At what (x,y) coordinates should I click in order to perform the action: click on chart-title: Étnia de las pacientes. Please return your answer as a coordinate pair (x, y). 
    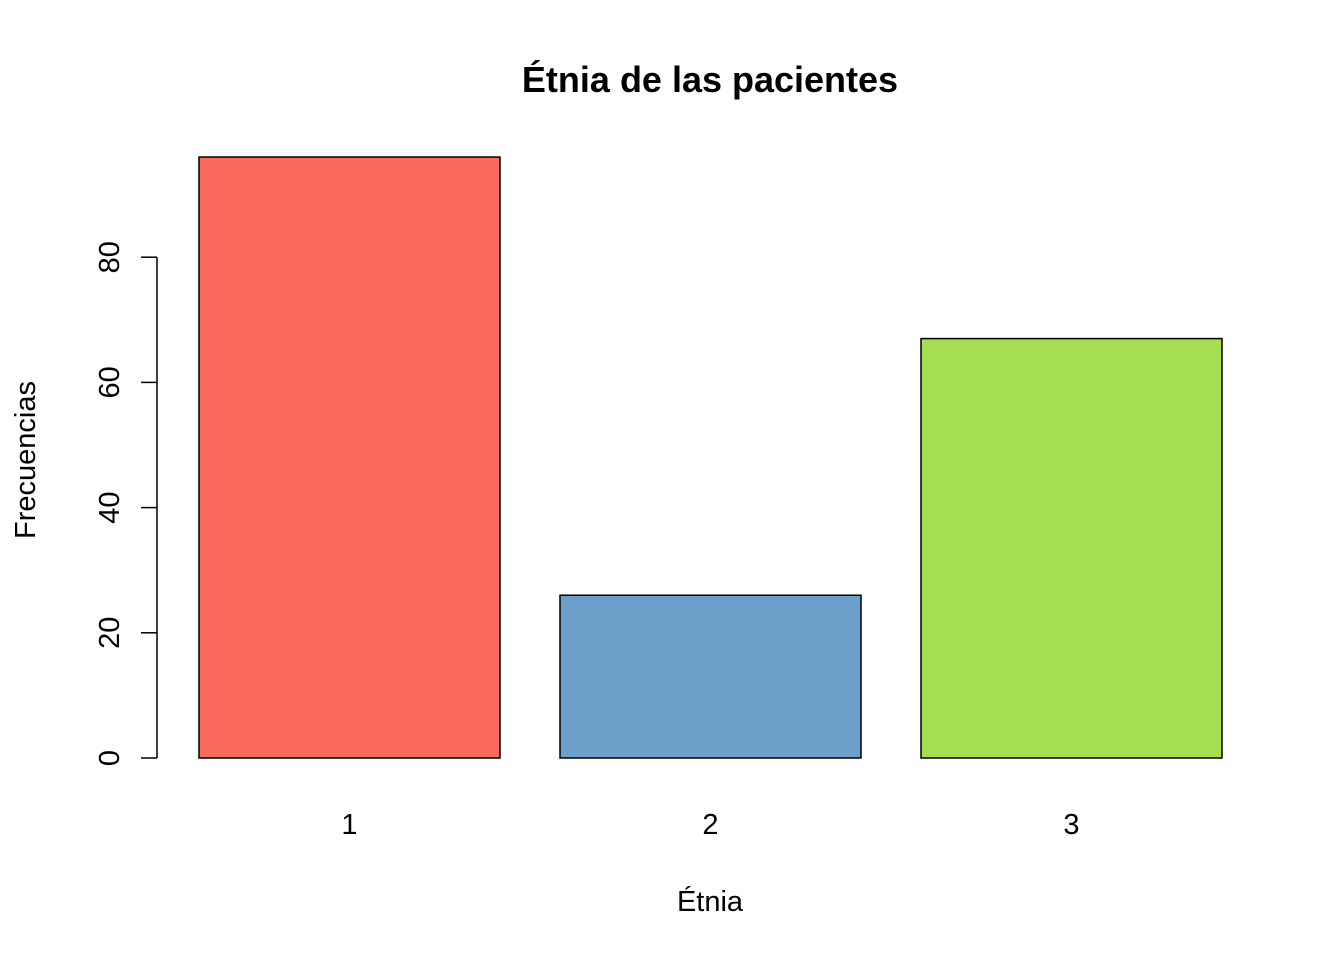
    Looking at the image, I should click on (710, 79).